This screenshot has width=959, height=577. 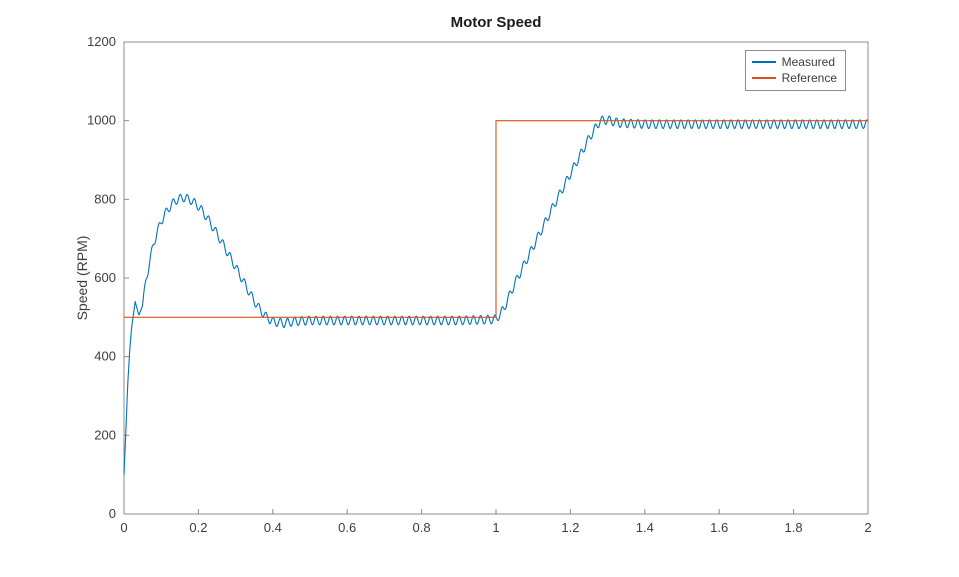 What do you see at coordinates (794, 527) in the screenshot?
I see `x-tick-label: 1.8` at bounding box center [794, 527].